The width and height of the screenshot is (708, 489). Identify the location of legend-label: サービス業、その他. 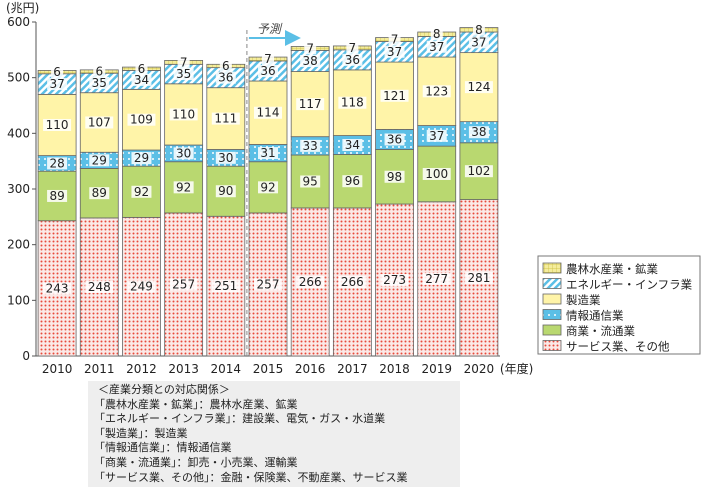
(618, 347).